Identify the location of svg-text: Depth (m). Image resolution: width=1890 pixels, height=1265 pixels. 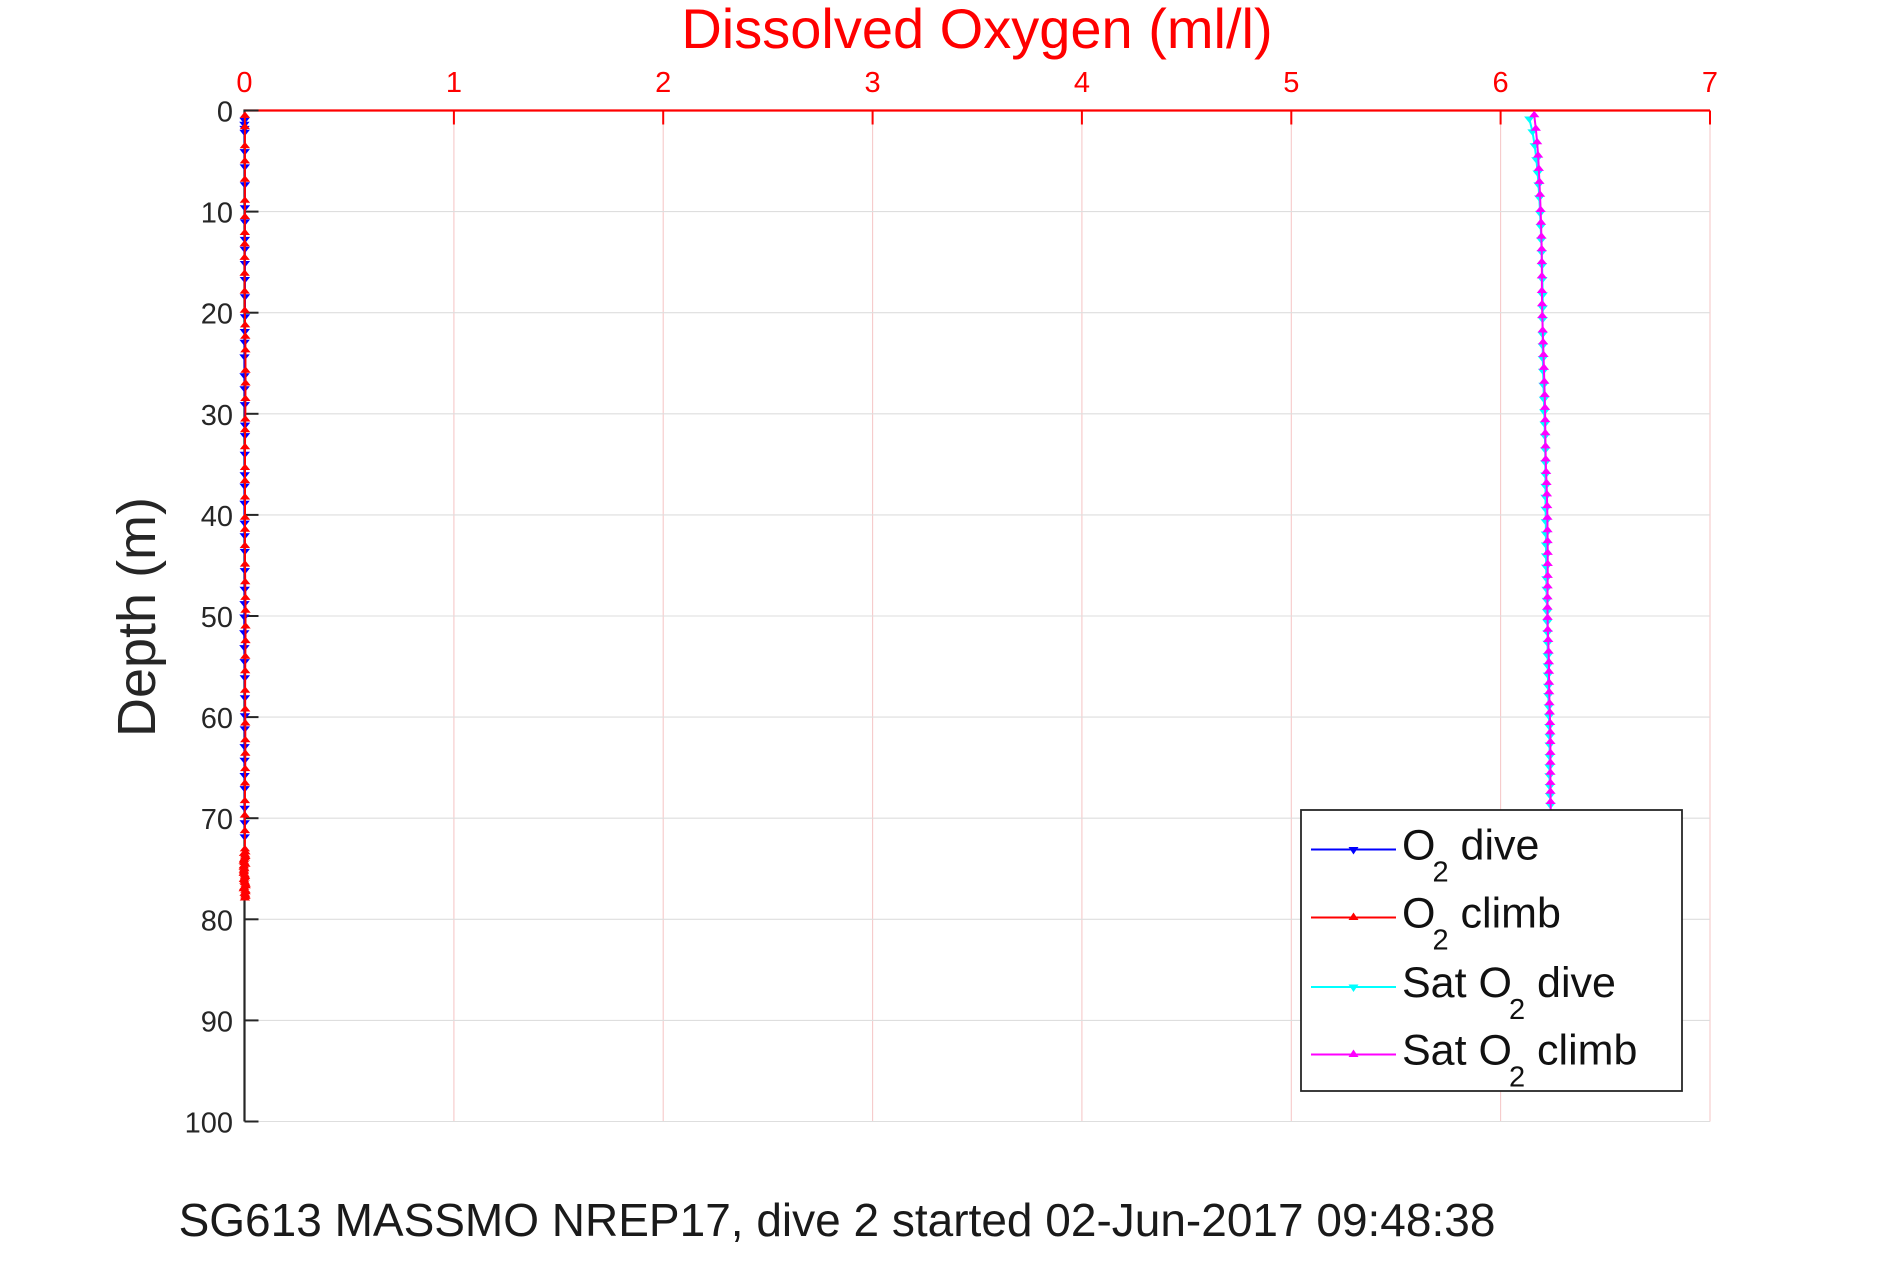
(137, 617).